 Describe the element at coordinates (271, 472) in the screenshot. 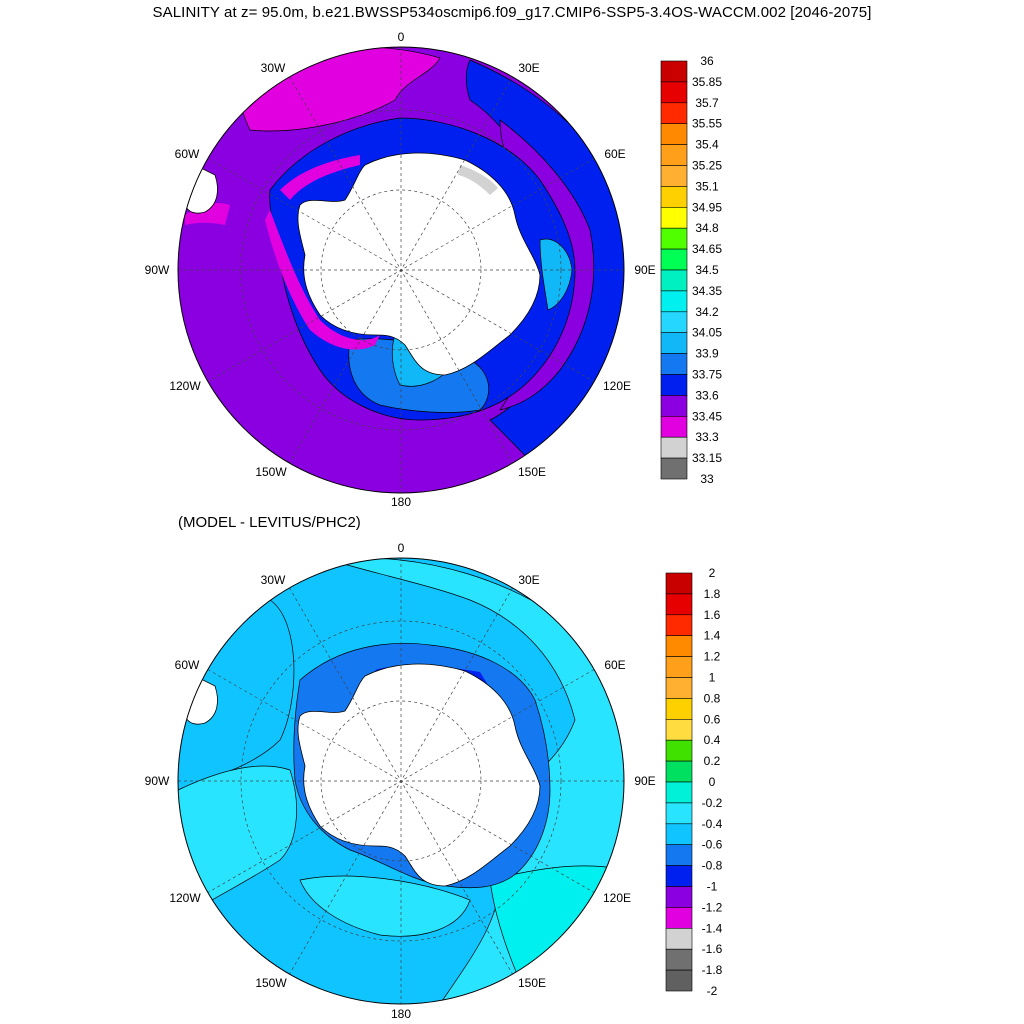

I see `lon-label-150w: 150W` at that location.